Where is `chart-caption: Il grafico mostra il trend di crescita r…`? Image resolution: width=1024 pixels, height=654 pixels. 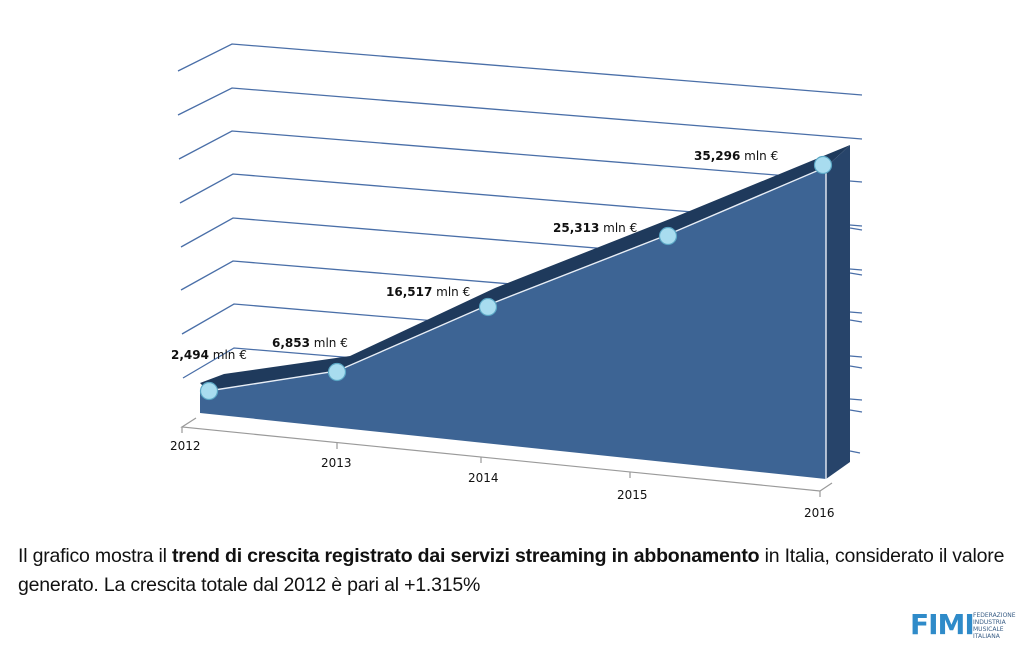 chart-caption: Il grafico mostra il trend di crescita r… is located at coordinates (513, 571).